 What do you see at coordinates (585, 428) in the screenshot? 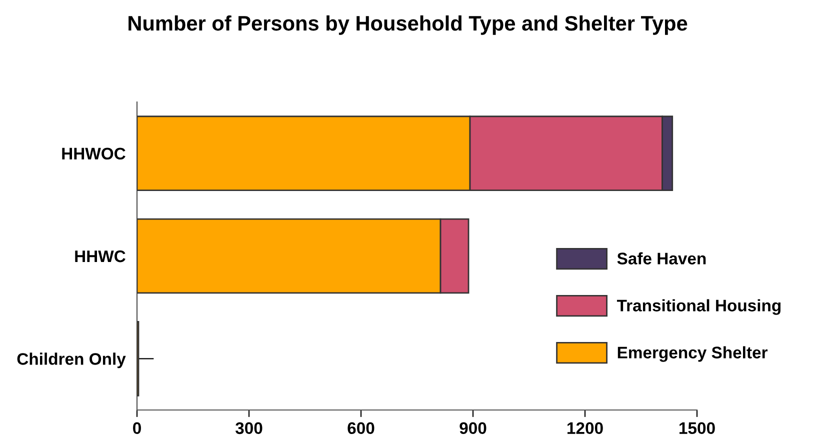
I see `x-tick-label: 1200` at bounding box center [585, 428].